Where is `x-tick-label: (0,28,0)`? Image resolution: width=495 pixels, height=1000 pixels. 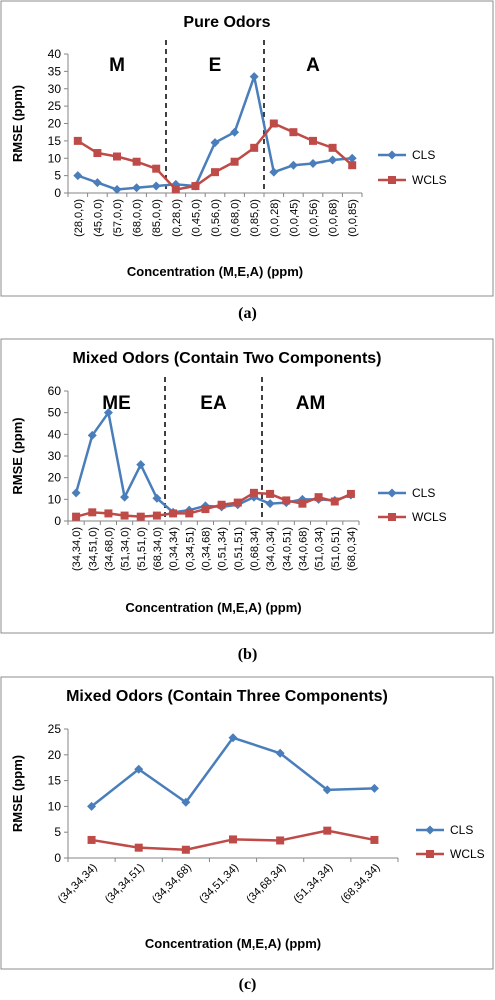 x-tick-label: (0,28,0) is located at coordinates (177, 218).